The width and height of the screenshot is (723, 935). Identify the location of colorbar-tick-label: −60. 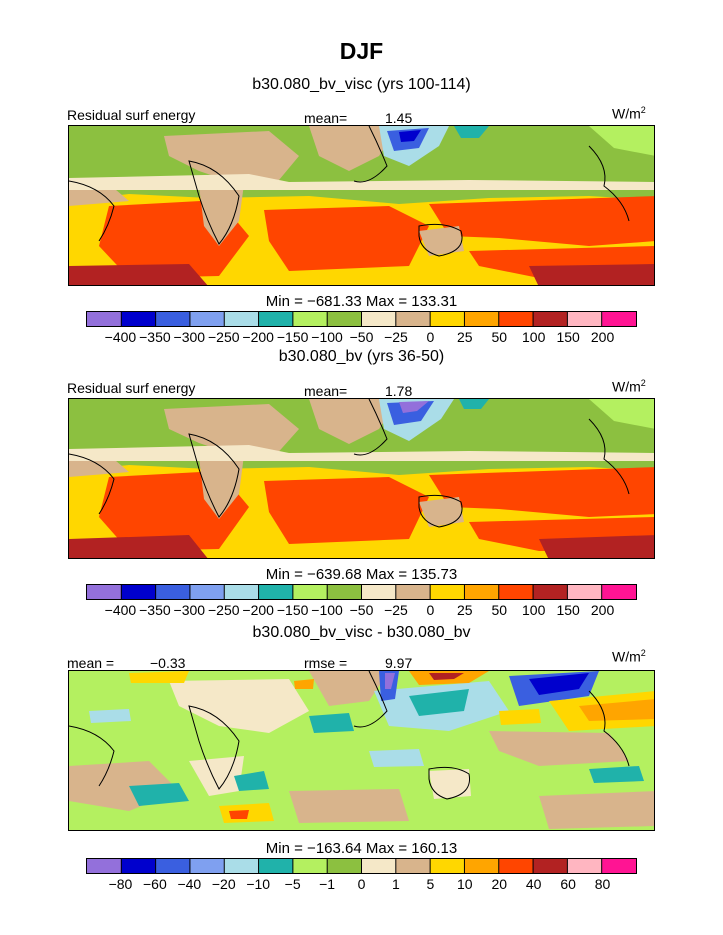
(155, 884).